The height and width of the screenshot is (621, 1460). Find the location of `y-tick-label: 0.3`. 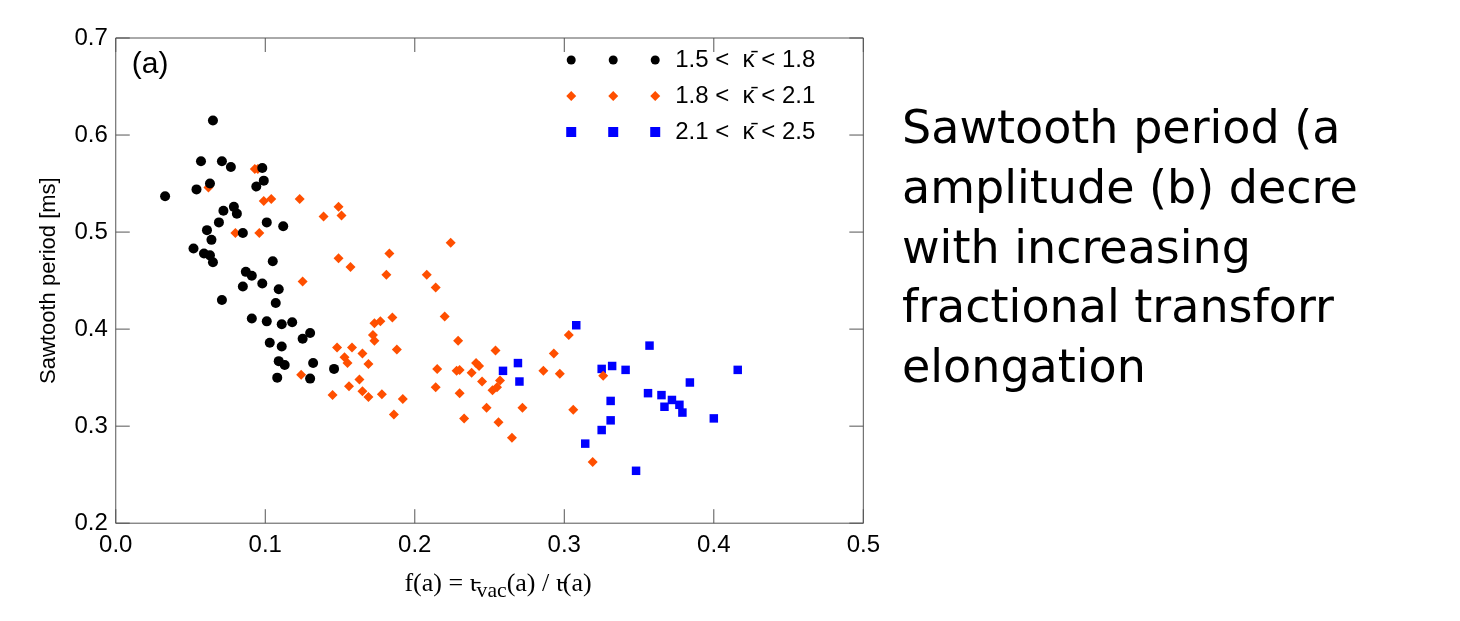

y-tick-label: 0.3 is located at coordinates (91, 424).